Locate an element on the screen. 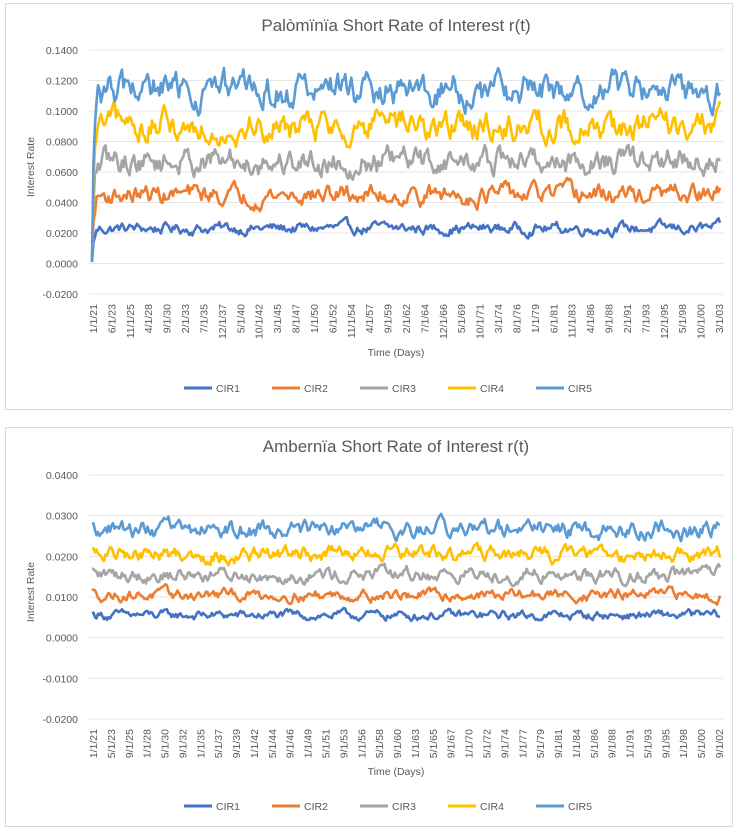 This screenshot has height=829, width=736. x-tick-label: 3/1/45 is located at coordinates (278, 318).